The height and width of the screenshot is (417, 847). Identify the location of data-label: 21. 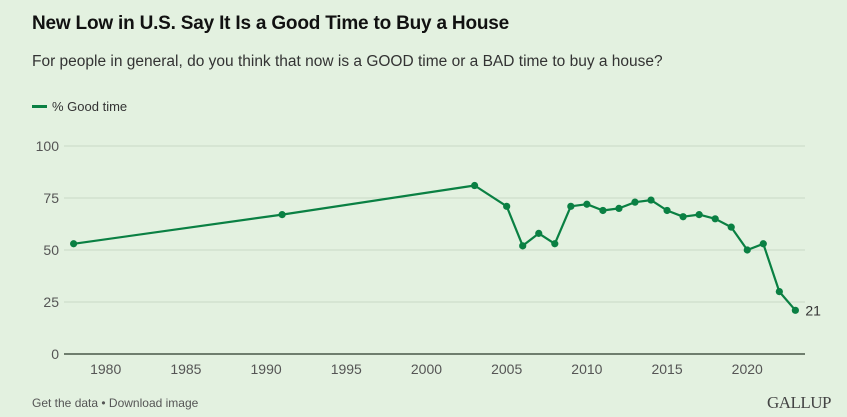
(813, 310).